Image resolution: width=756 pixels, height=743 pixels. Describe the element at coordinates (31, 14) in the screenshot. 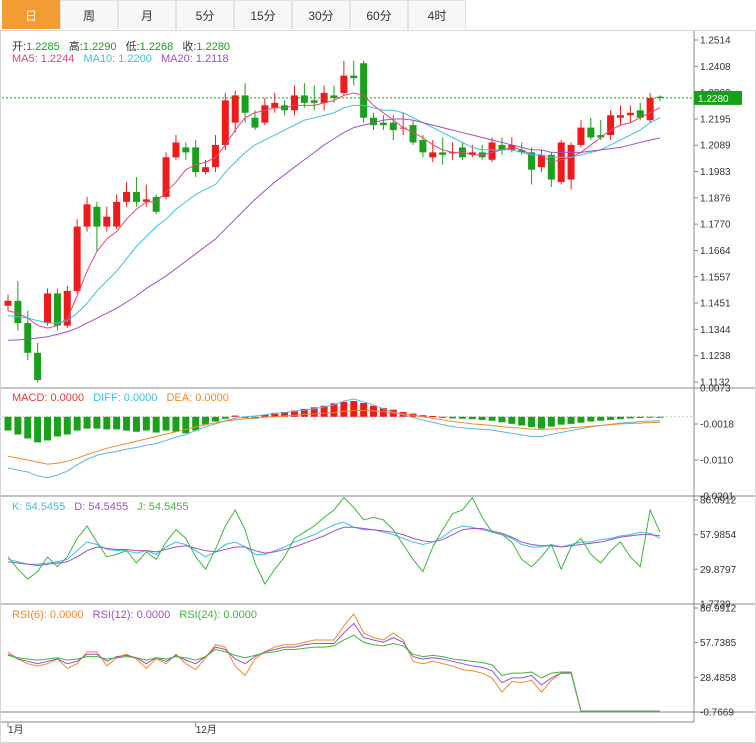

I see `tab-0: 日` at that location.